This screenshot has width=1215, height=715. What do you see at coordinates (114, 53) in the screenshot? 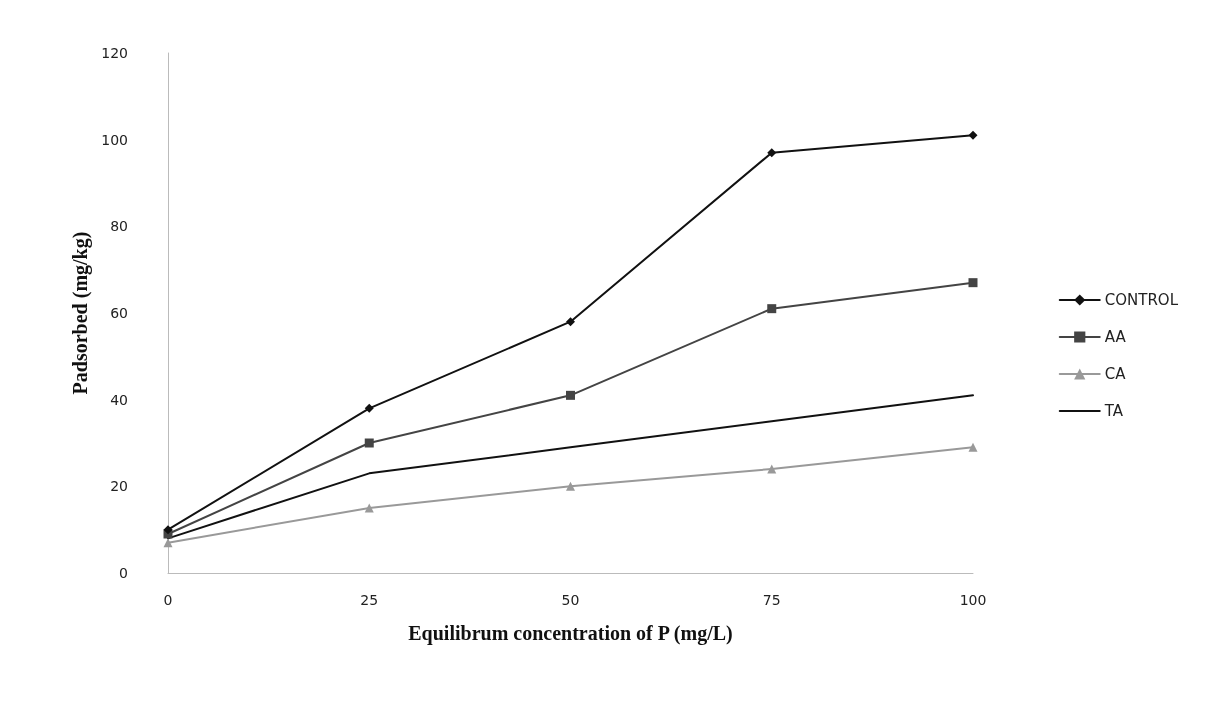
I see `y-tick-label: 120` at bounding box center [114, 53].